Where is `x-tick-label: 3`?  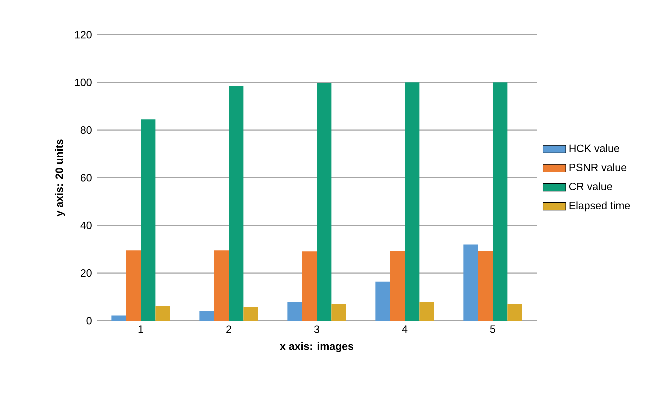 x-tick-label: 3 is located at coordinates (317, 330).